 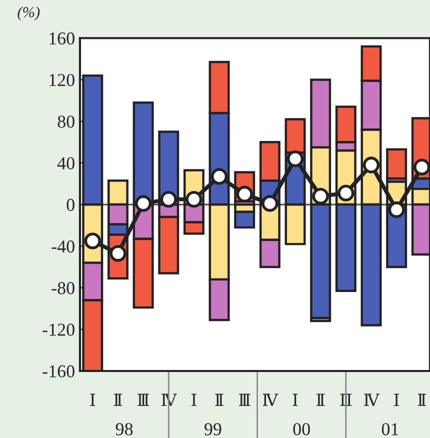 What do you see at coordinates (70, 204) in the screenshot?
I see `y-tick-label: 0` at bounding box center [70, 204].